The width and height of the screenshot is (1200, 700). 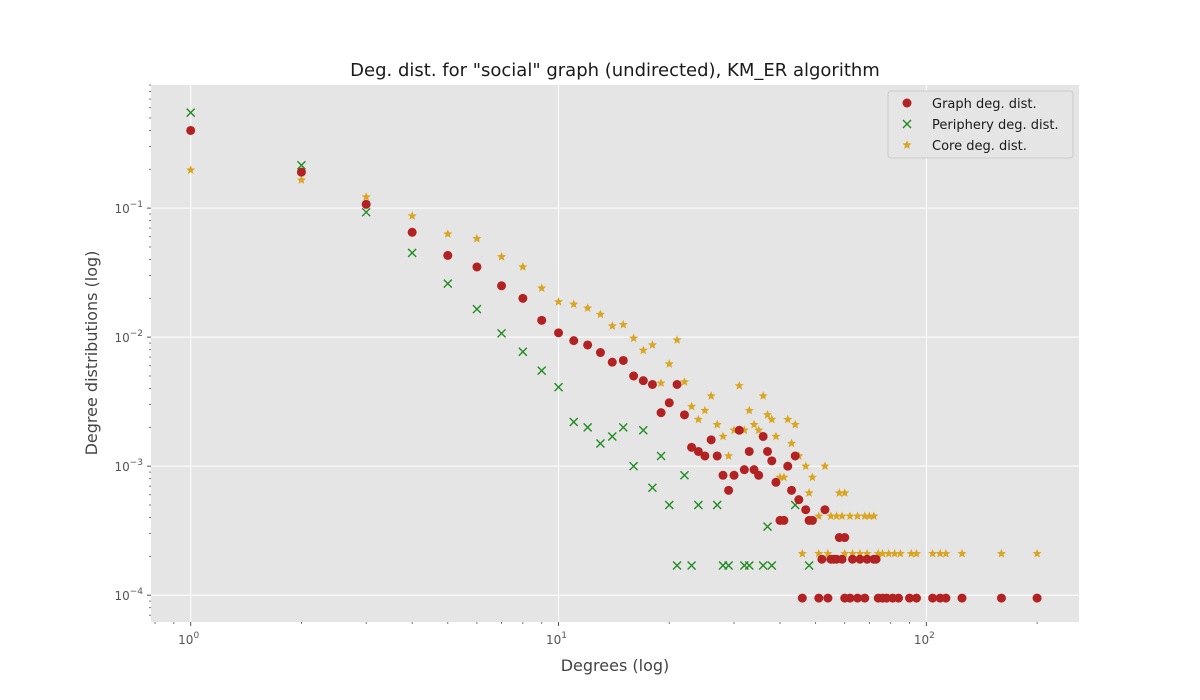 I want to click on x-axis-label: Degrees (log), so click(x=615, y=665).